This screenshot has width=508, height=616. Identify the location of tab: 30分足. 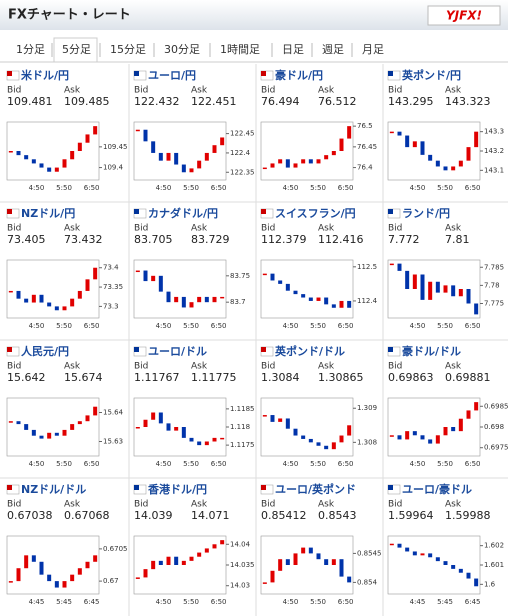
(182, 49).